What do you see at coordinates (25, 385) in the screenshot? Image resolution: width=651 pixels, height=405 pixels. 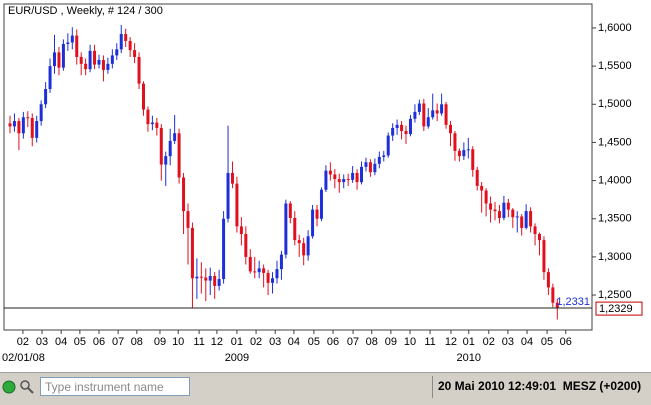 I see `search-icon` at bounding box center [25, 385].